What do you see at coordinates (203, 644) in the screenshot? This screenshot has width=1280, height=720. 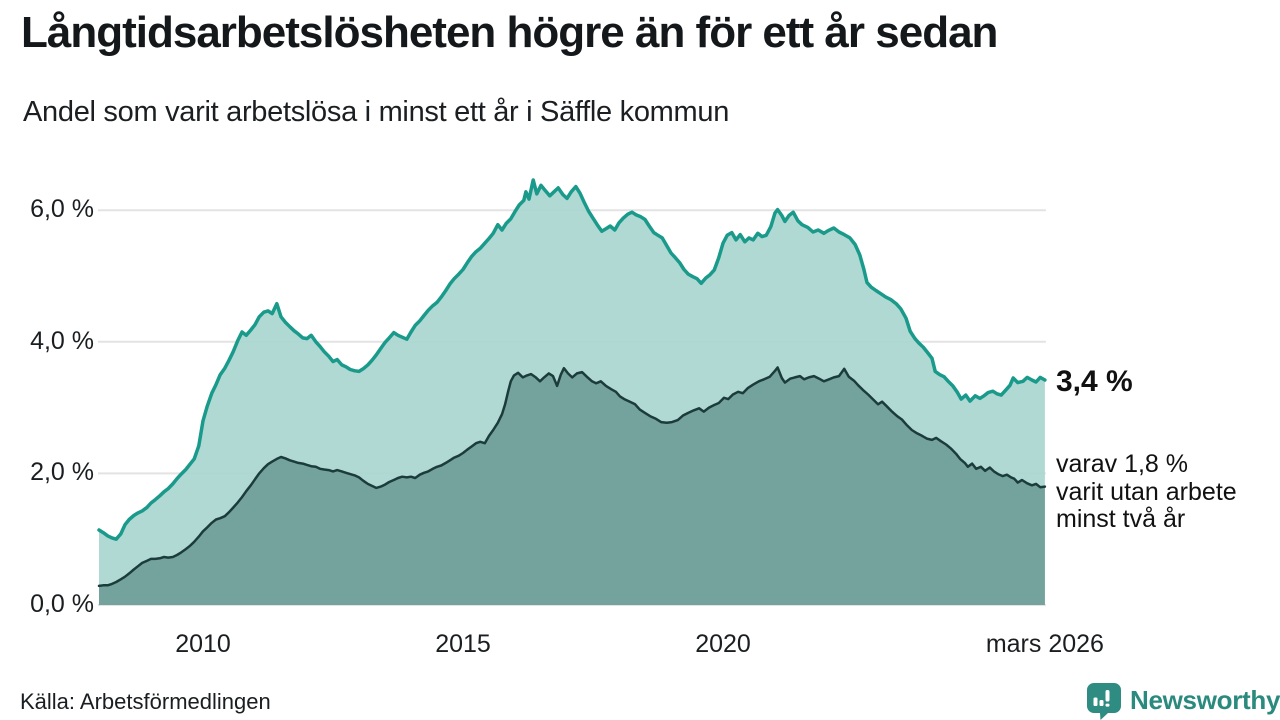 I see `x-tick-label: 2010` at bounding box center [203, 644].